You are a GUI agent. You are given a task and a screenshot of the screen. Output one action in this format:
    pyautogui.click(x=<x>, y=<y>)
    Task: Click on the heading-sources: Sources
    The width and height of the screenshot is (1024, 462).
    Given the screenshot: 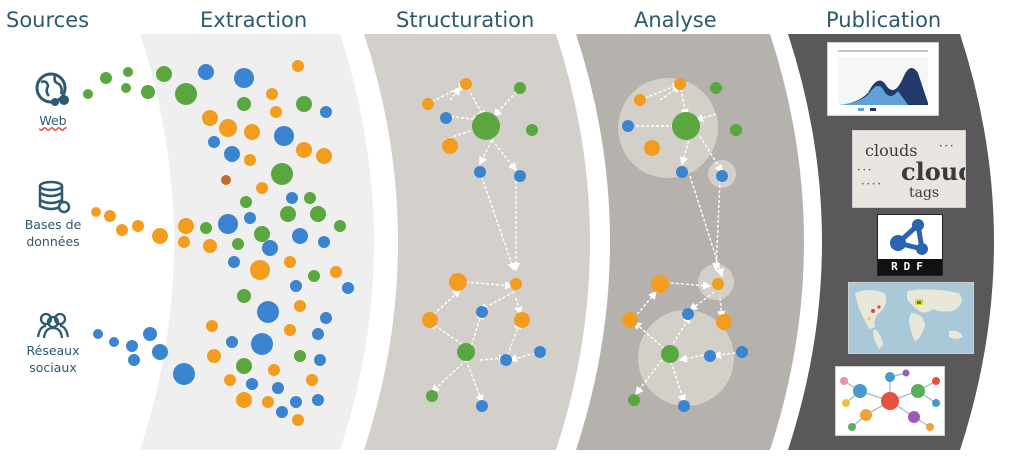 What is the action you would take?
    pyautogui.click(x=48, y=20)
    